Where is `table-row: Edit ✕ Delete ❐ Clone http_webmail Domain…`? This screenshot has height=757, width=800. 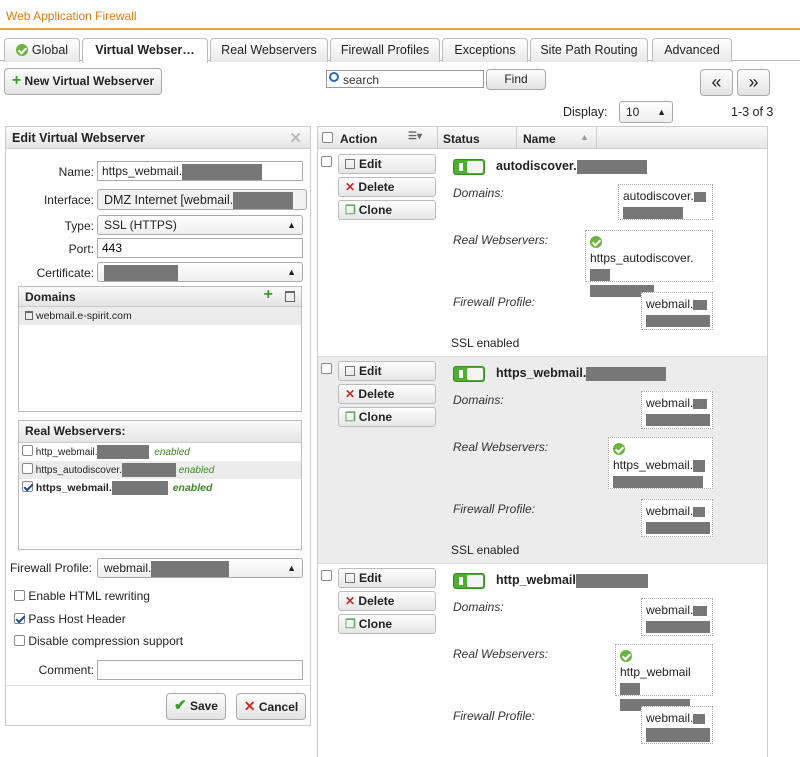 table-row: Edit ✕ Delete ❐ Clone http_webmail Domain… is located at coordinates (542, 660).